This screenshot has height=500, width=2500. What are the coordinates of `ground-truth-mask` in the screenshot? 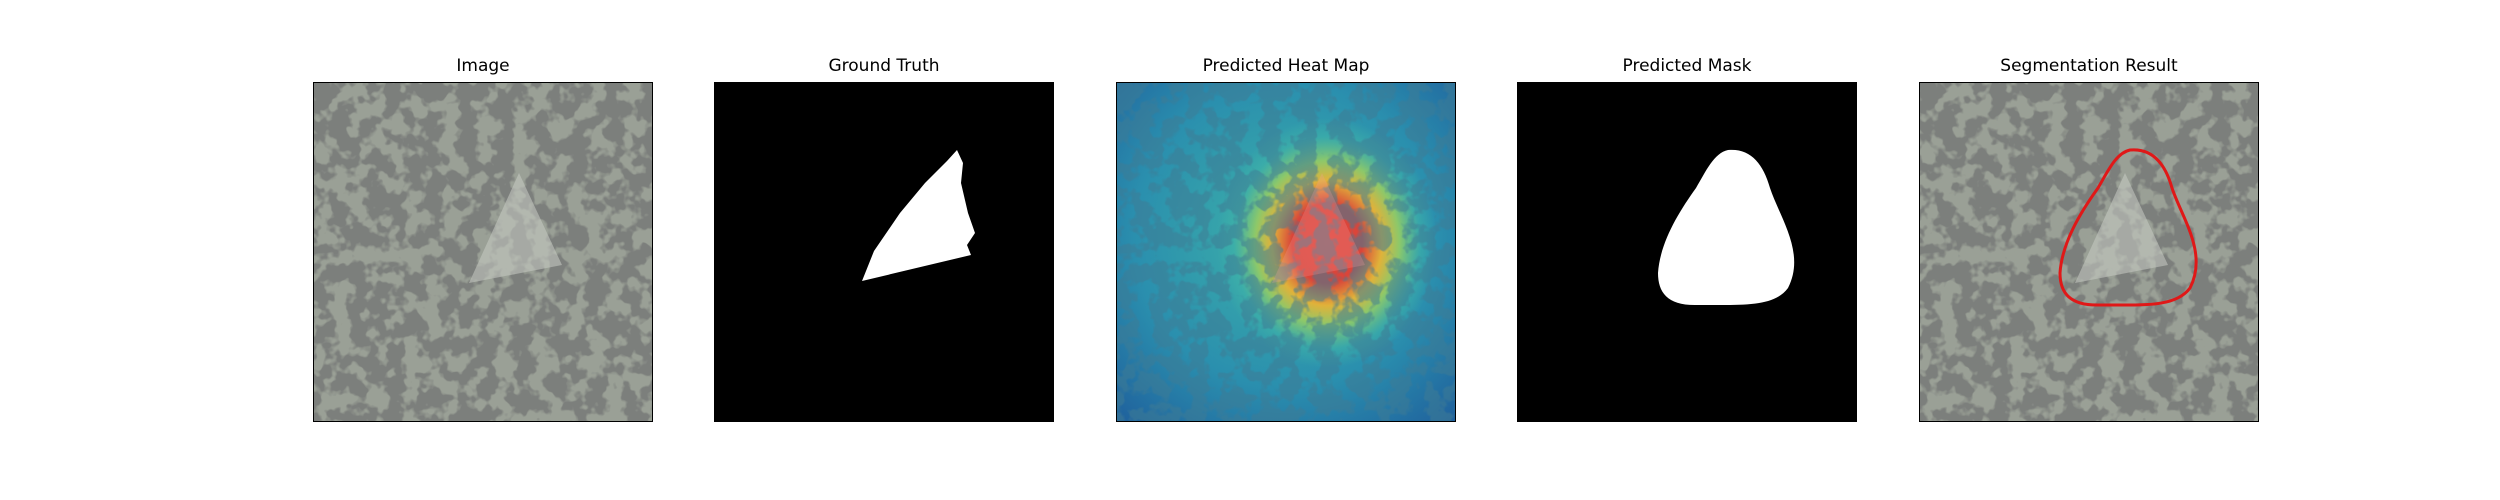 It's located at (884, 252).